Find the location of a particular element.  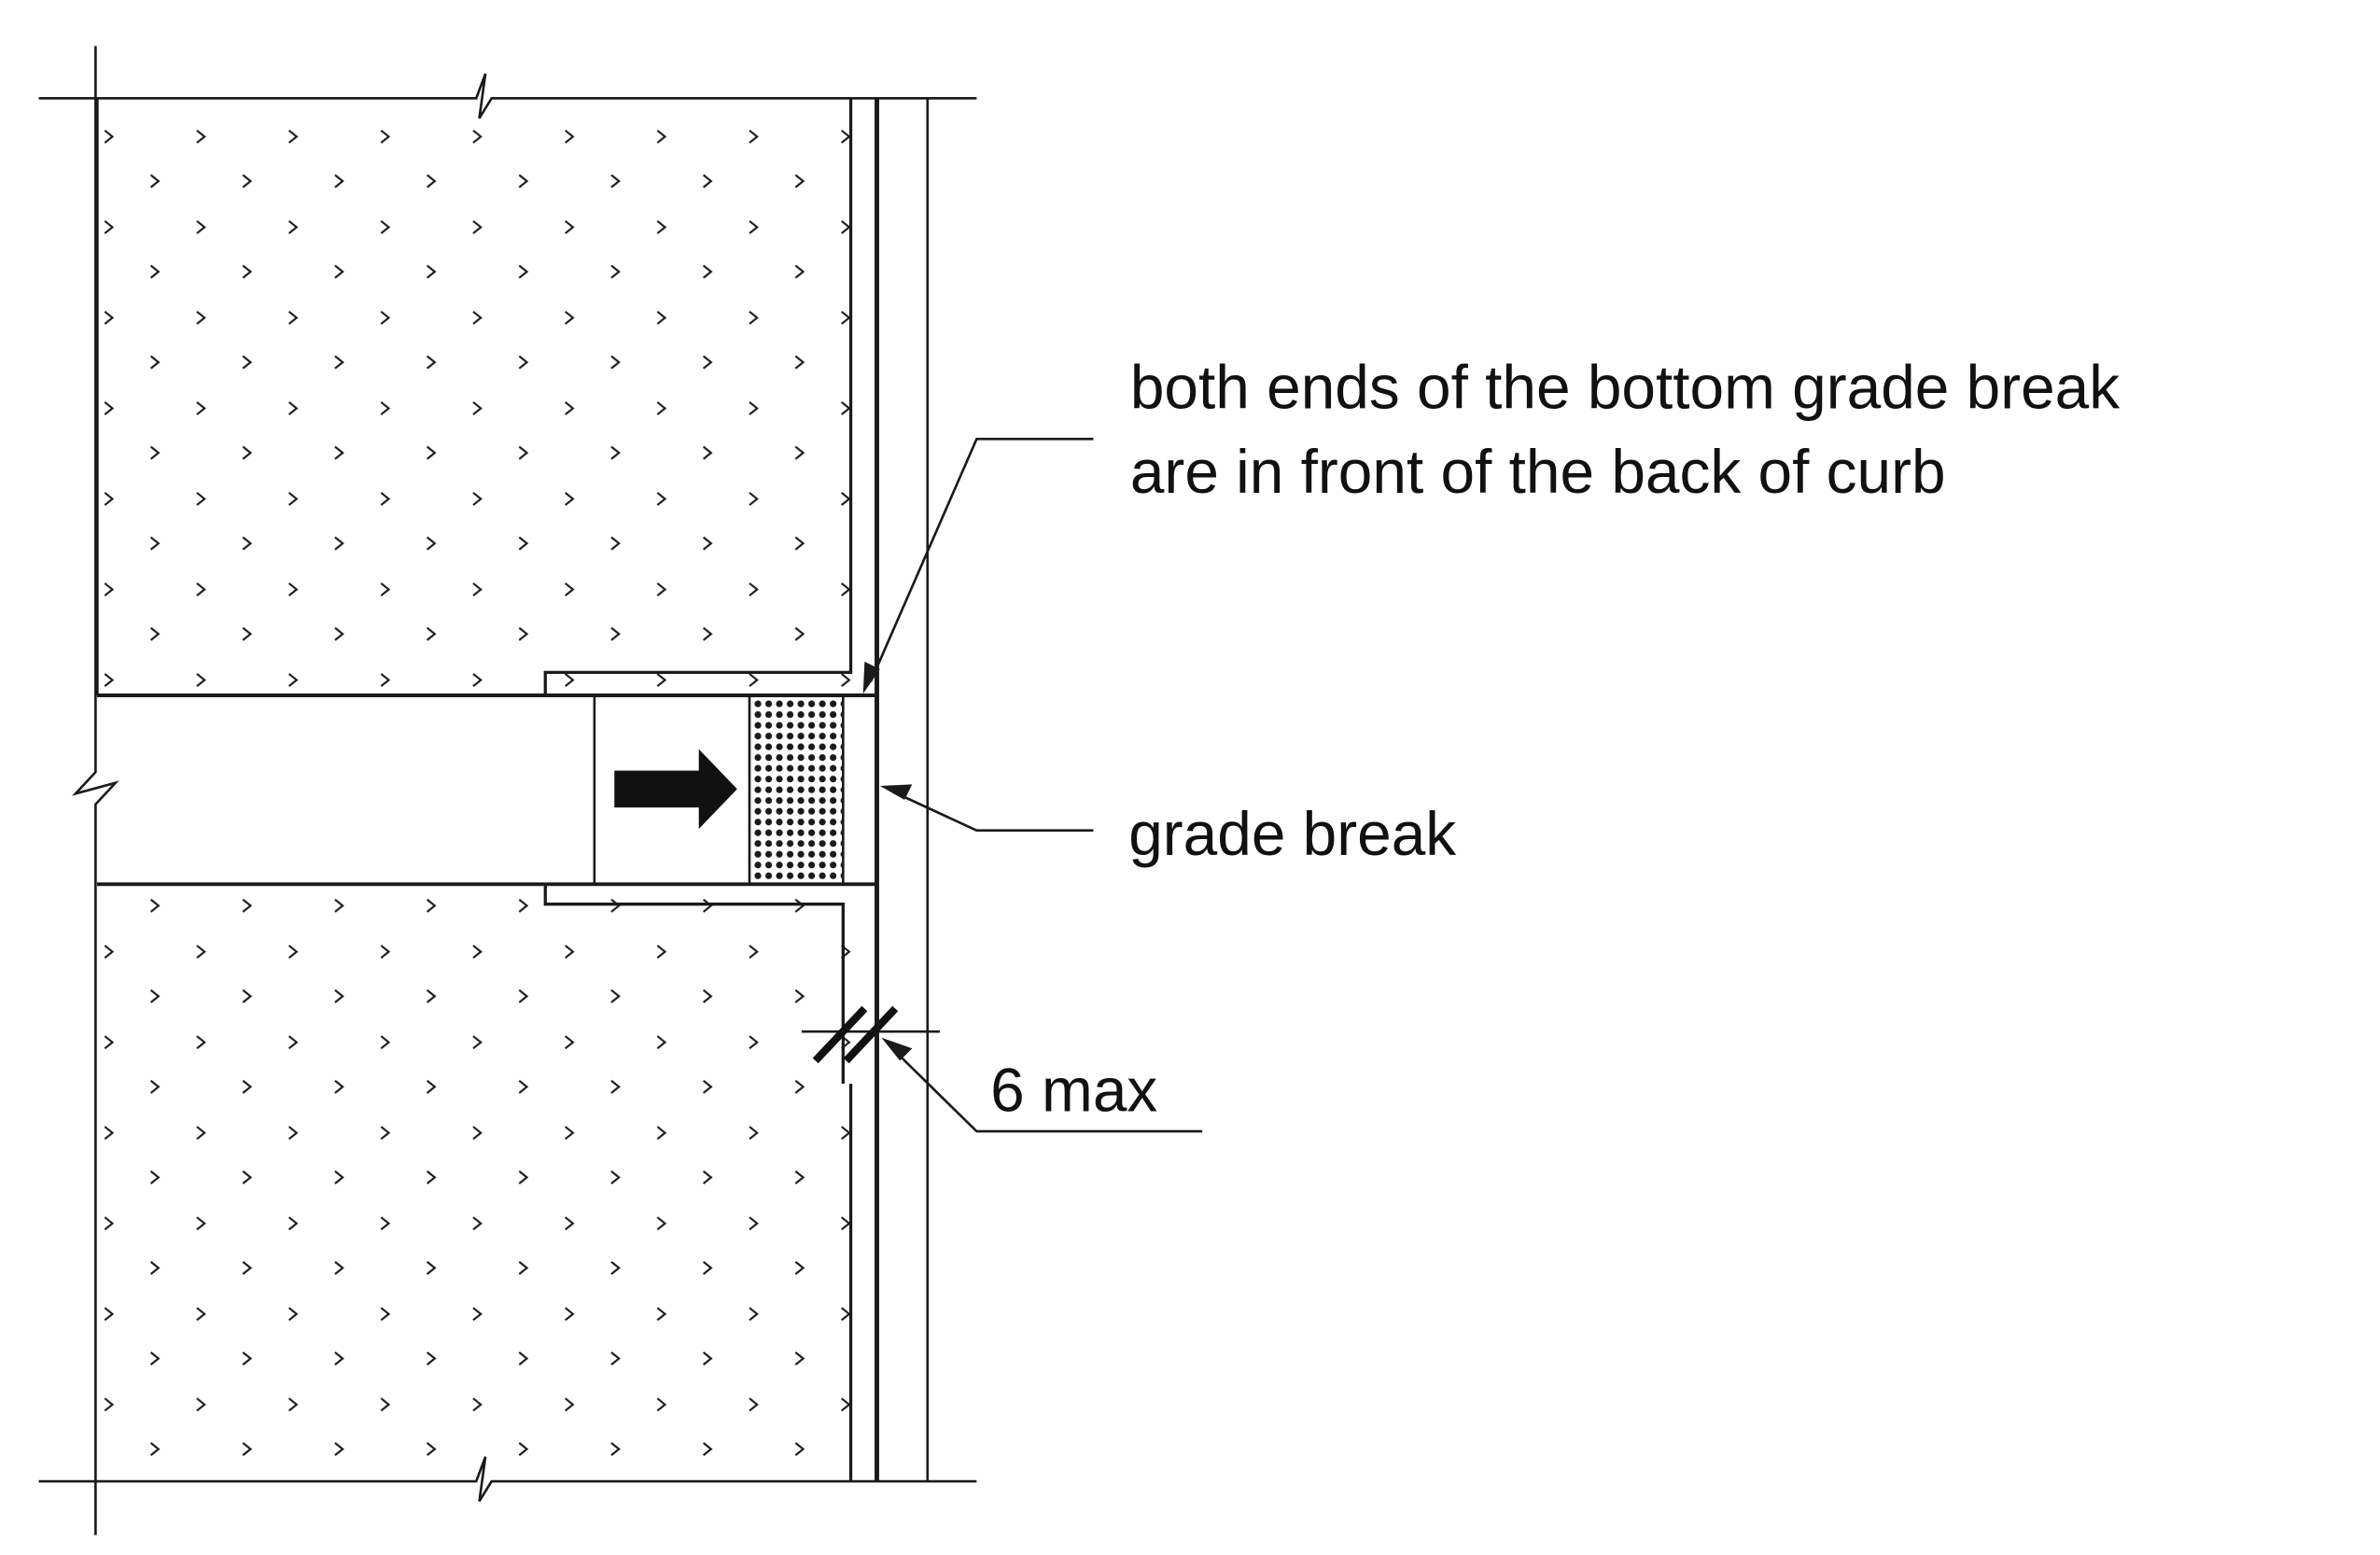

curb is located at coordinates (902, 790).